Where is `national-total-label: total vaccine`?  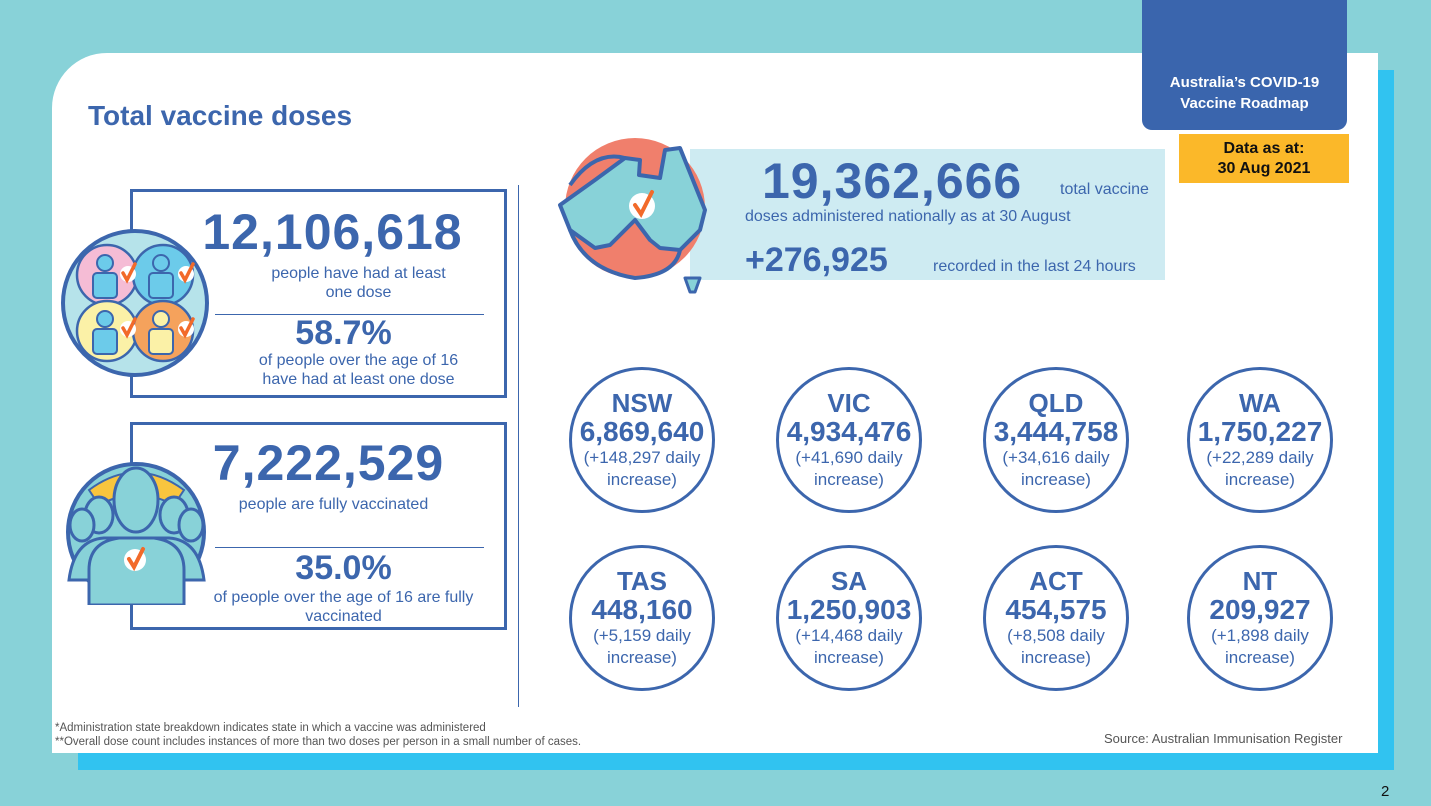
national-total-label: total vaccine is located at coordinates (1104, 189).